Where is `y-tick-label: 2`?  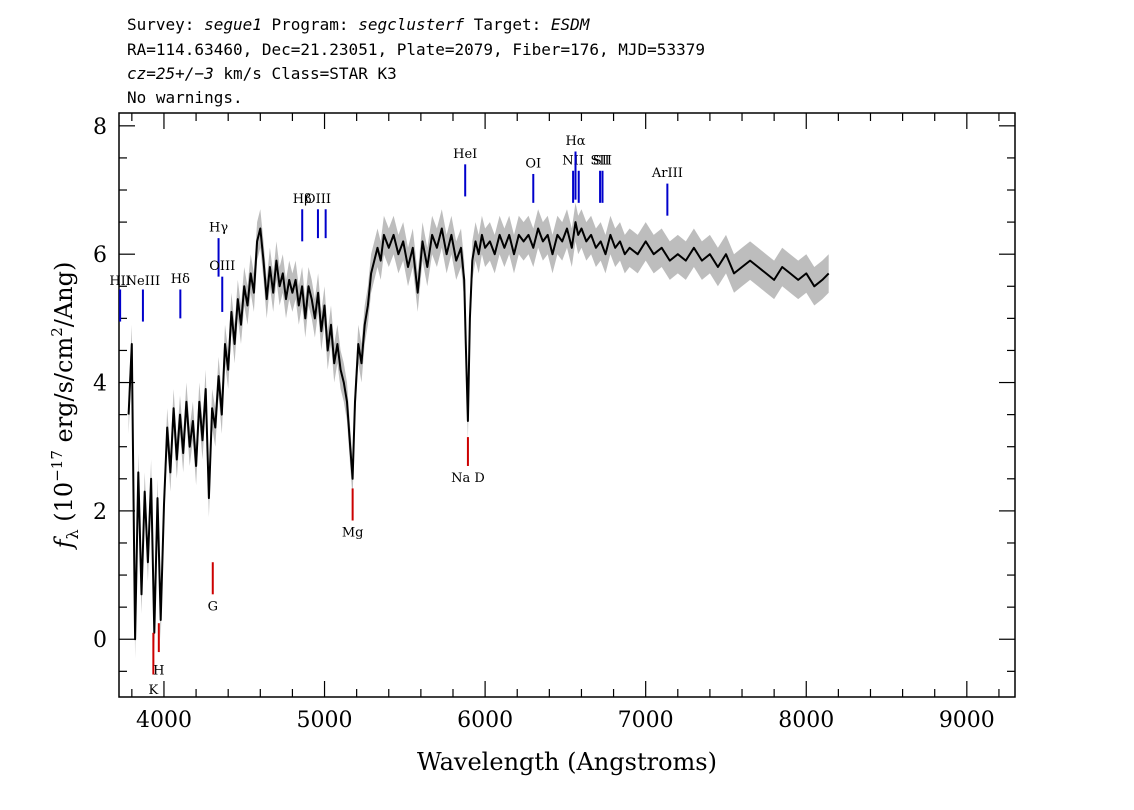
y-tick-label: 2 is located at coordinates (100, 512).